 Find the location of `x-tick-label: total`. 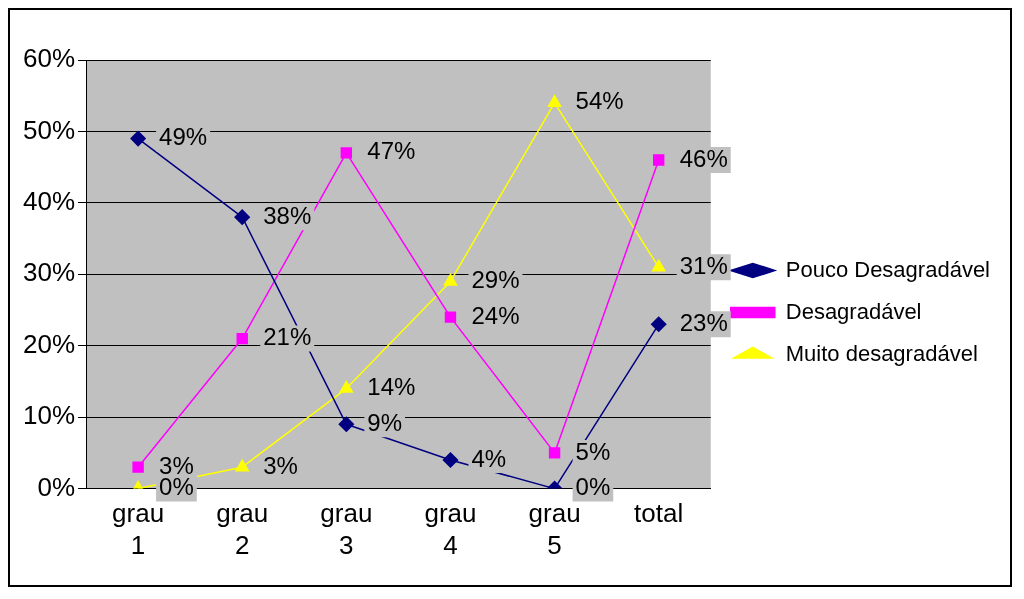

x-tick-label: total is located at coordinates (659, 513).